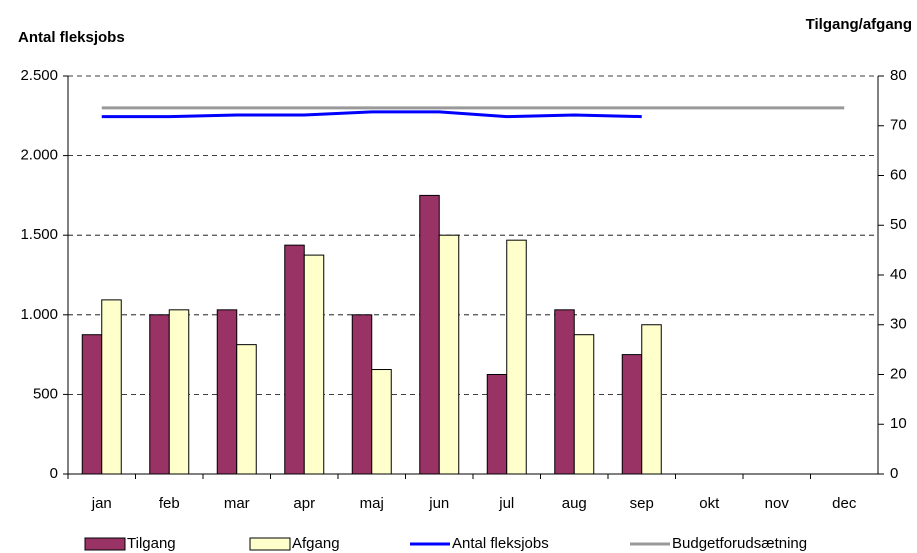  Describe the element at coordinates (898, 324) in the screenshot. I see `y2-tick-label: 30` at that location.